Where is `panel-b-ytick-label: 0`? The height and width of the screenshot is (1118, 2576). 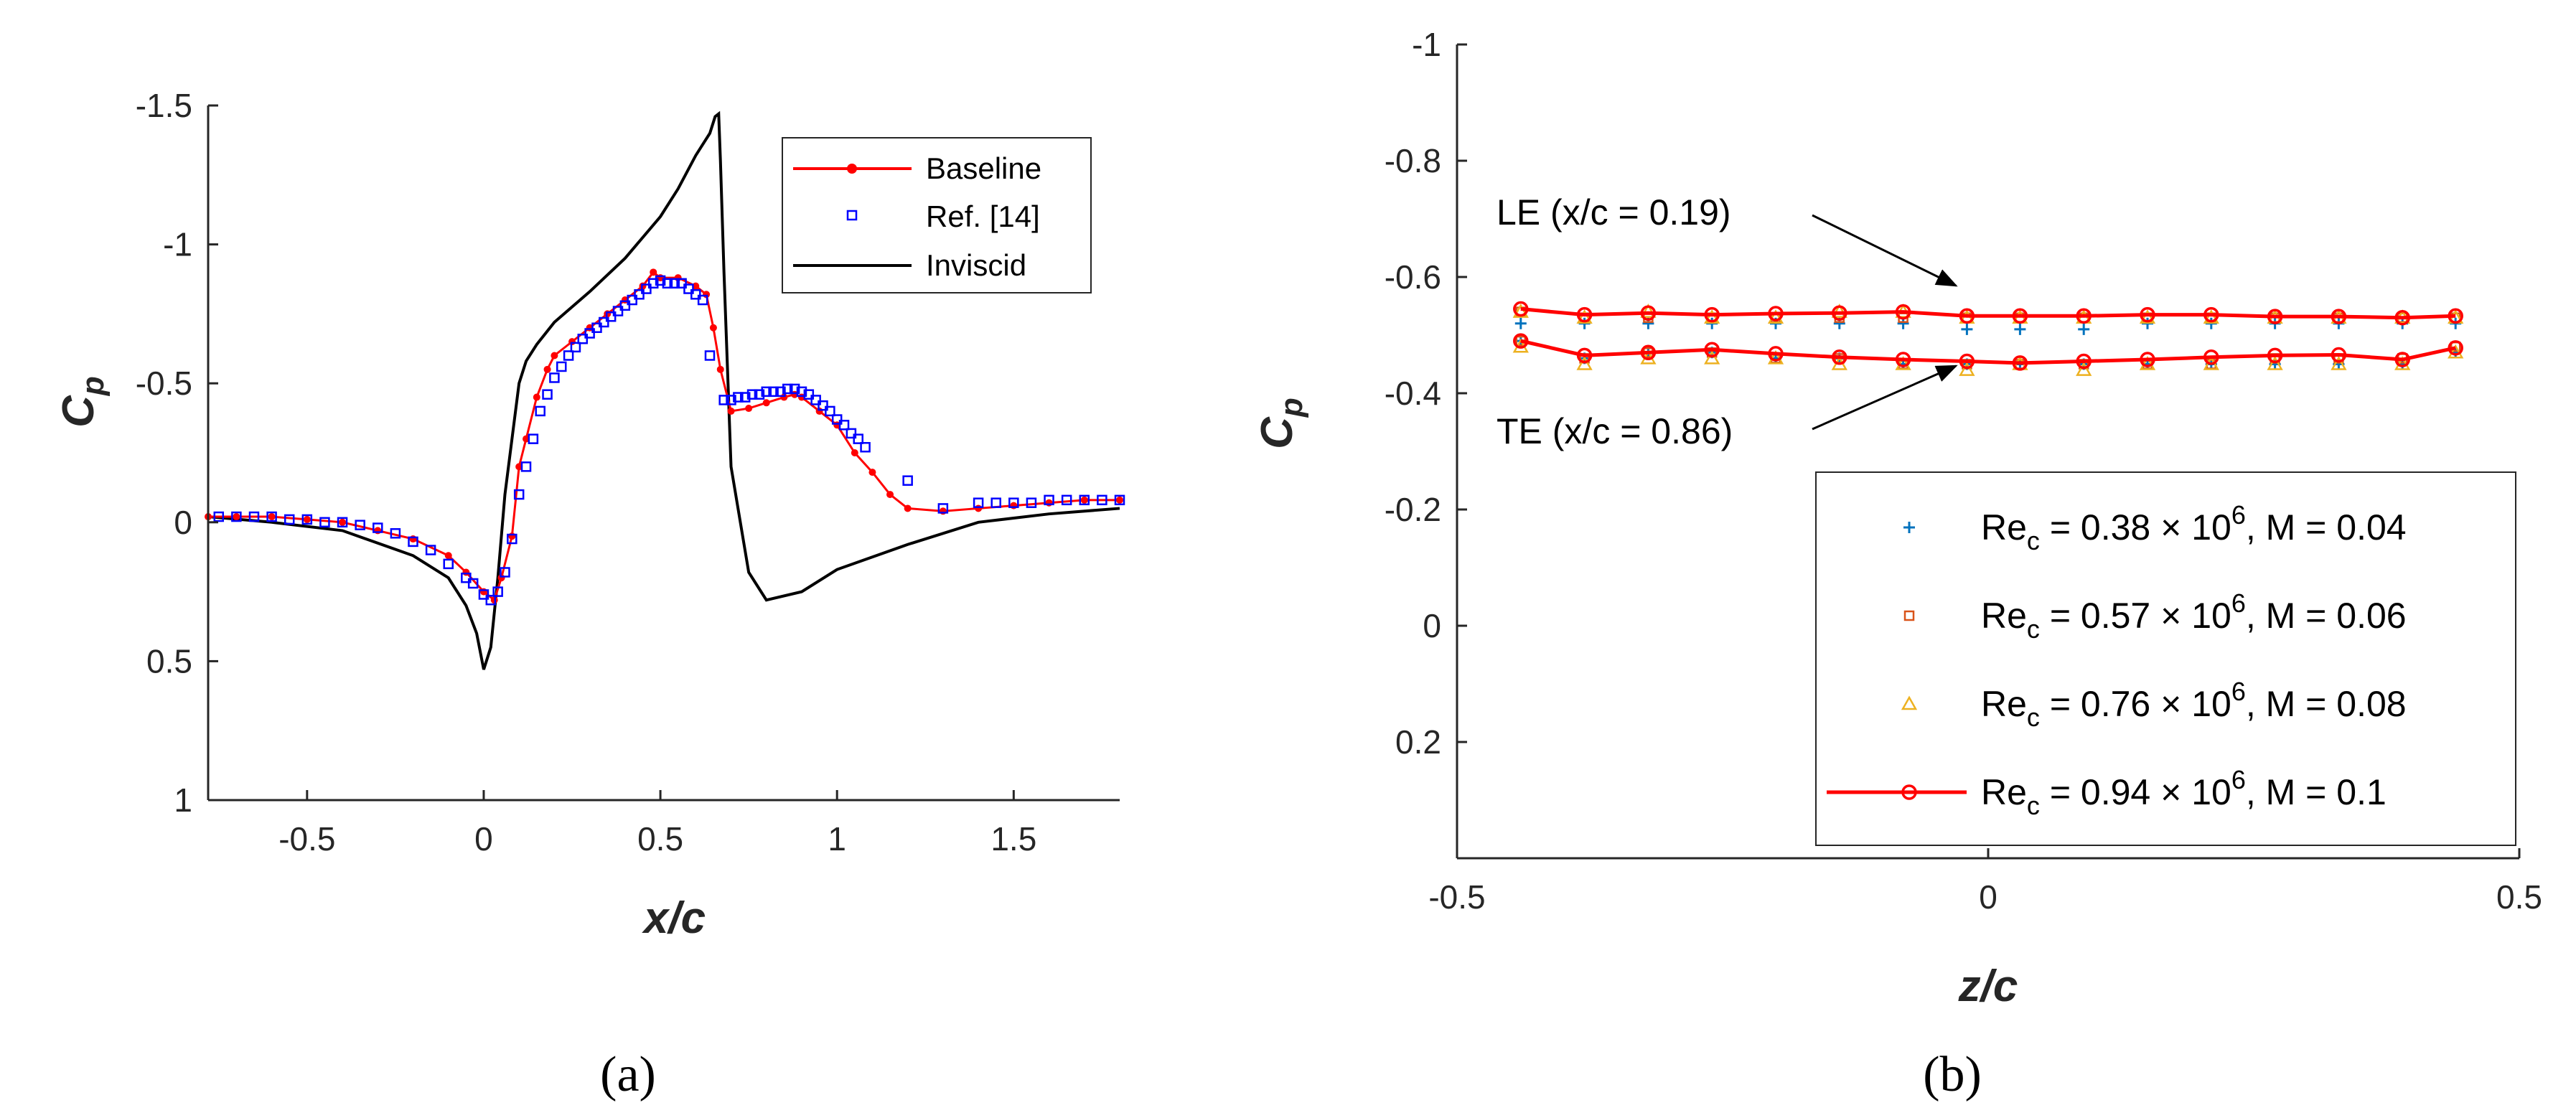
panel-b-ytick-label: 0 is located at coordinates (1432, 625).